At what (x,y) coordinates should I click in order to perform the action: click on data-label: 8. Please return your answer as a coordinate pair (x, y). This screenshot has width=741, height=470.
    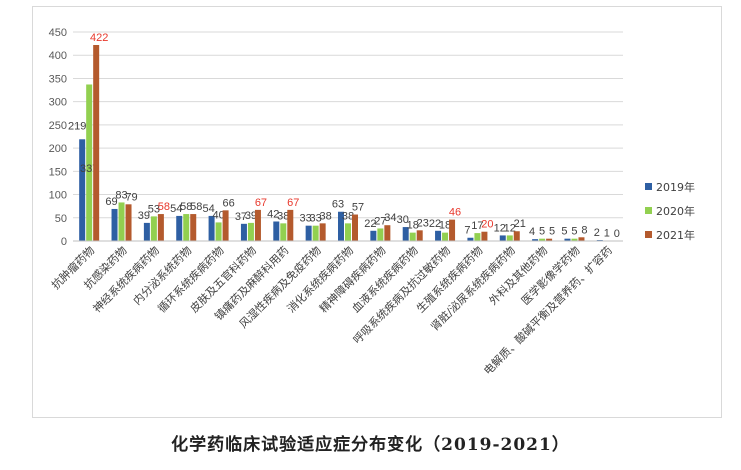
    Looking at the image, I should click on (584, 230).